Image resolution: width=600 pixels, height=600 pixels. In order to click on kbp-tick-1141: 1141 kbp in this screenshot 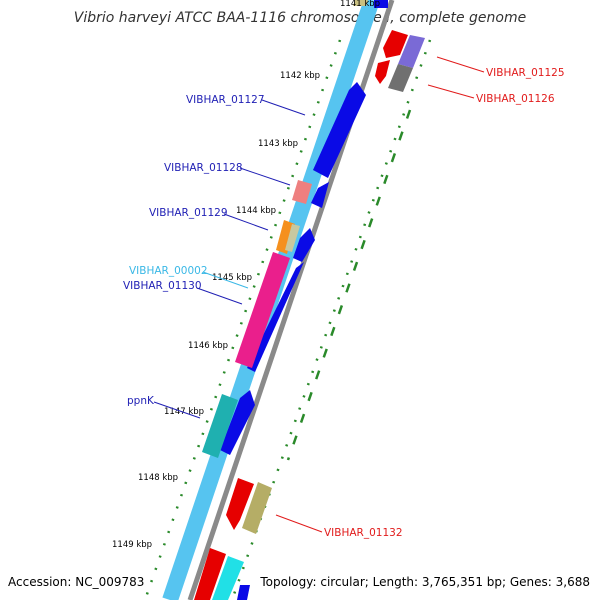, I will do `click(360, 4)`.